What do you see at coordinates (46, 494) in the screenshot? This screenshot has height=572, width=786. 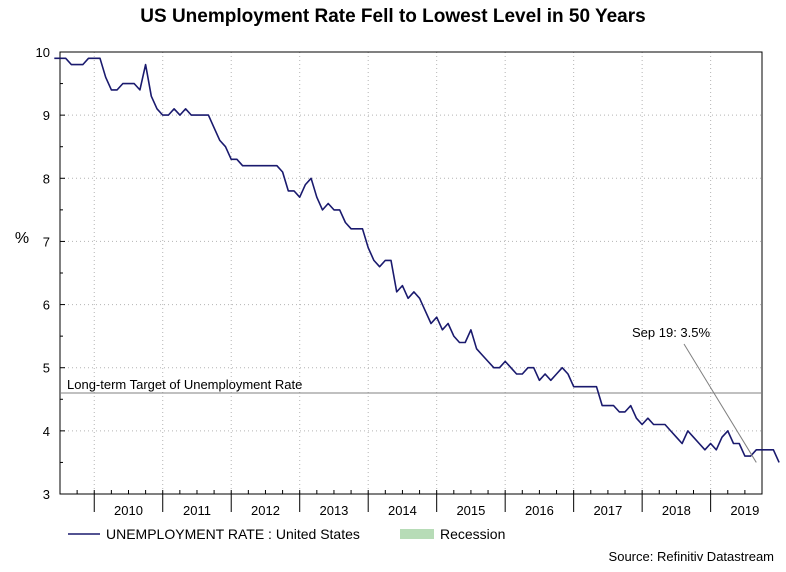 I see `y-tick-label: 3` at bounding box center [46, 494].